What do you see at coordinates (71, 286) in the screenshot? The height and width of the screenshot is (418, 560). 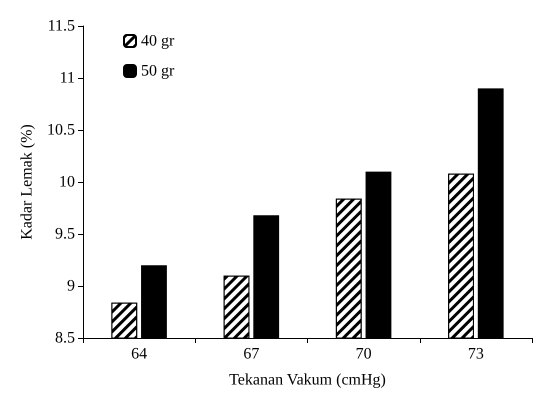 I see `y-tick-label: 9` at bounding box center [71, 286].